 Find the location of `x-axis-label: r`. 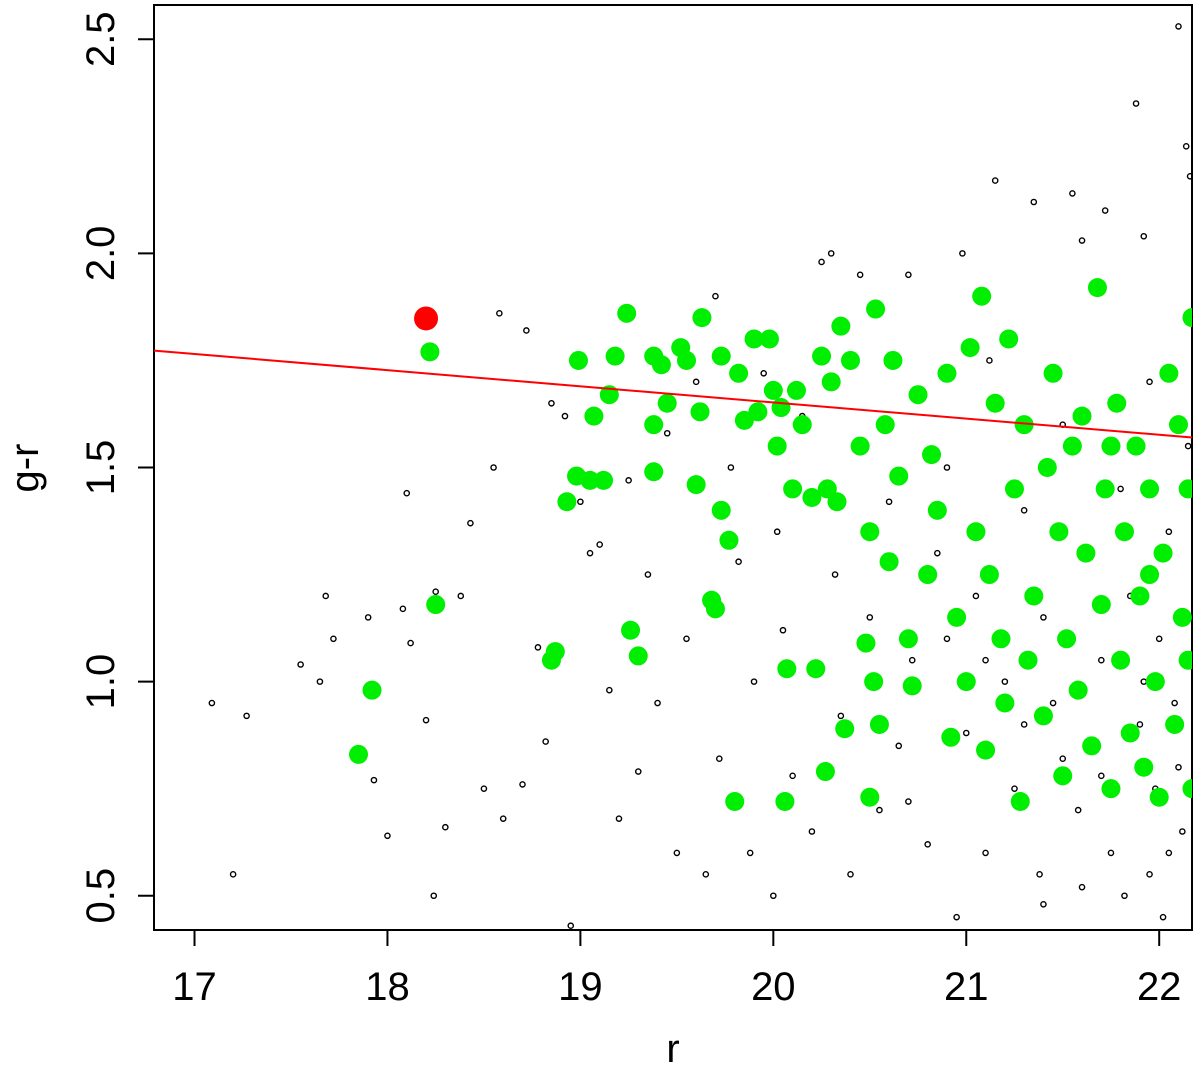

x-axis-label: r is located at coordinates (672, 1049).